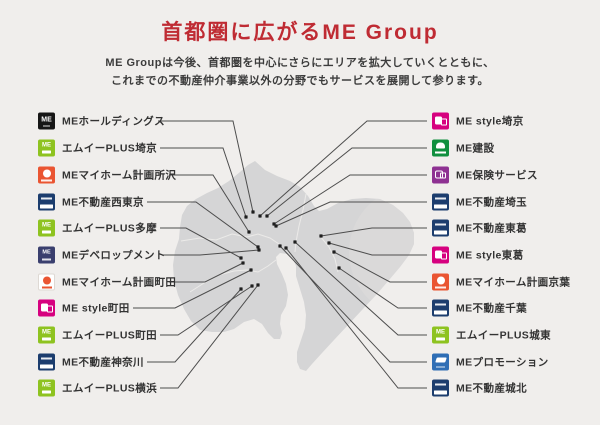  I want to click on company-name: MEプロモーション, so click(502, 362).